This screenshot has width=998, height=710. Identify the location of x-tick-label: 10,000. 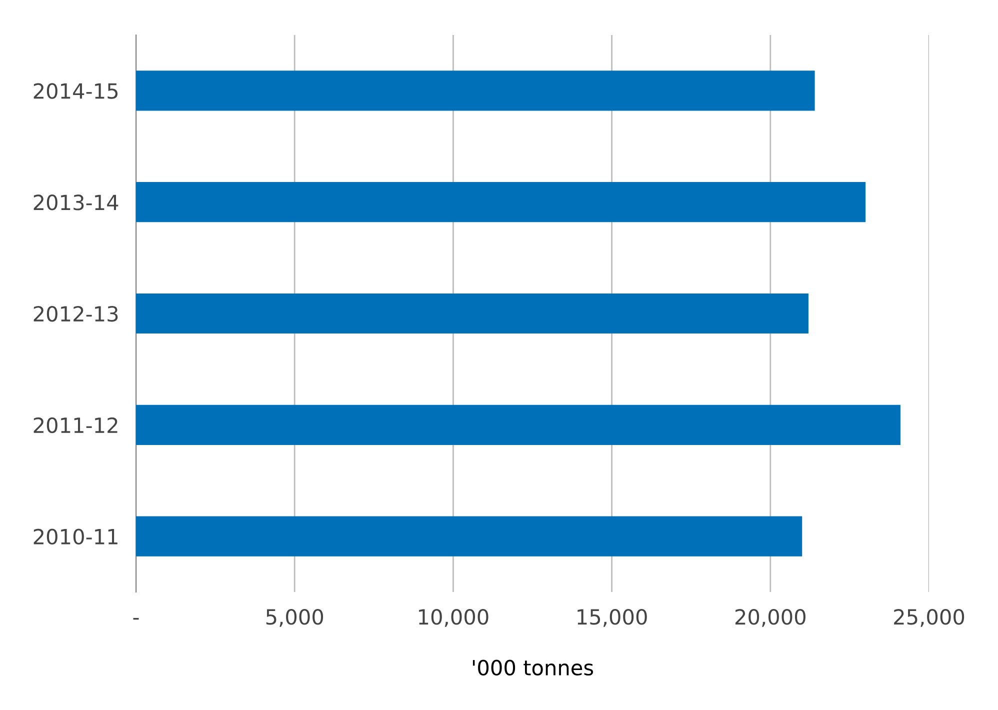
(453, 618).